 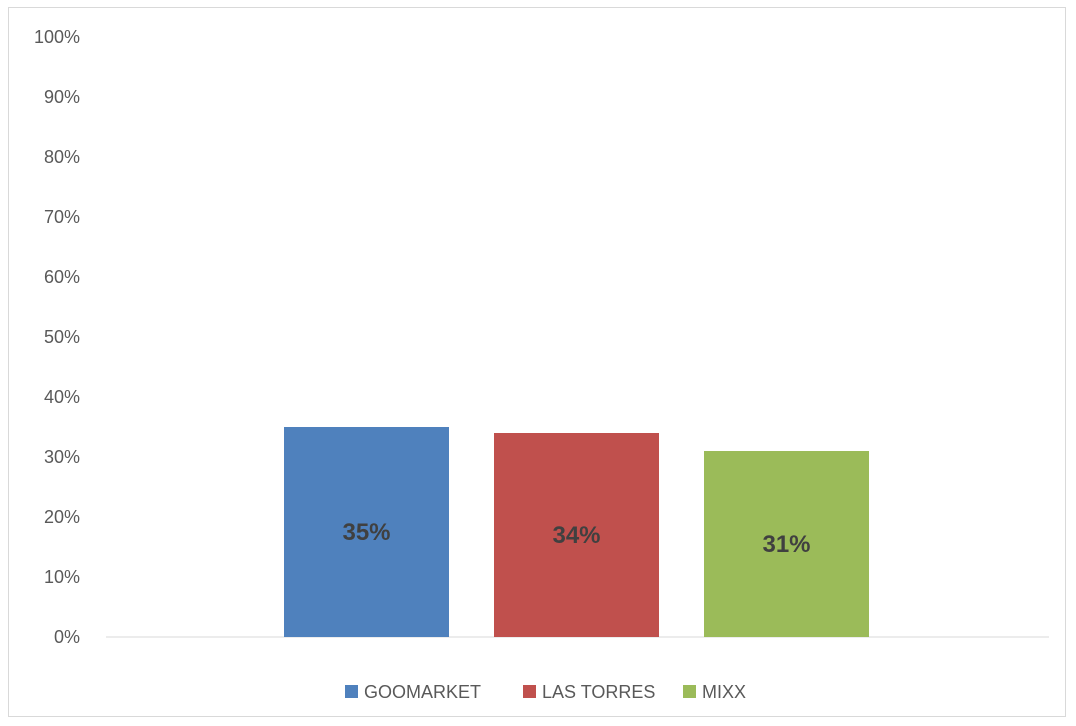 I want to click on data-labels-group: 35% 34% 31%, so click(x=576, y=538).